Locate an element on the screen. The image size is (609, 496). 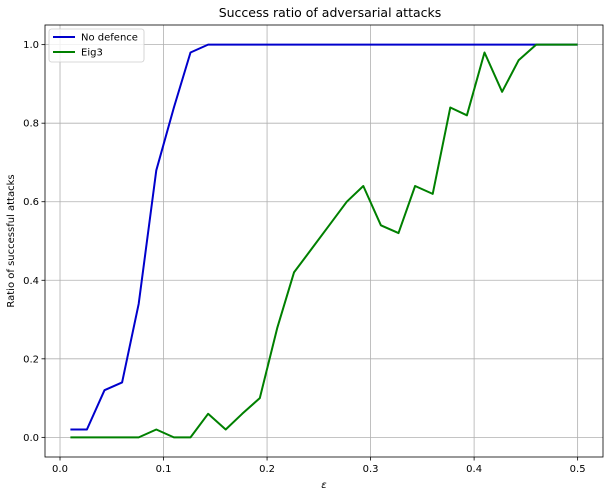
x-axis-label: ε is located at coordinates (324, 485).